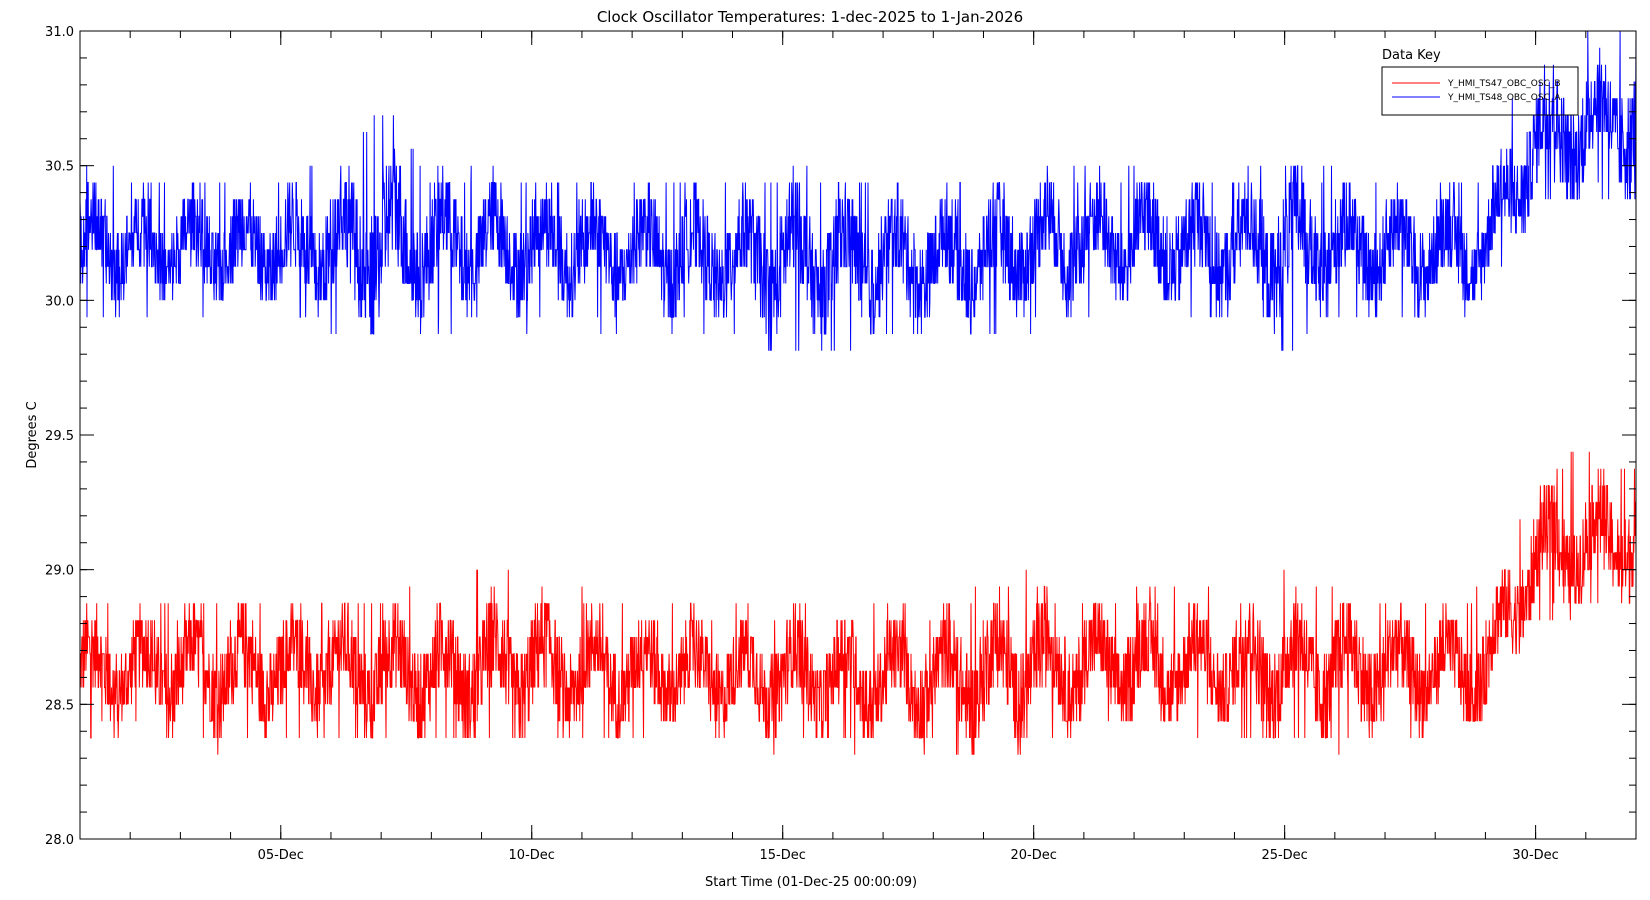  What do you see at coordinates (532, 855) in the screenshot?
I see `x-tick-label: 10-Dec` at bounding box center [532, 855].